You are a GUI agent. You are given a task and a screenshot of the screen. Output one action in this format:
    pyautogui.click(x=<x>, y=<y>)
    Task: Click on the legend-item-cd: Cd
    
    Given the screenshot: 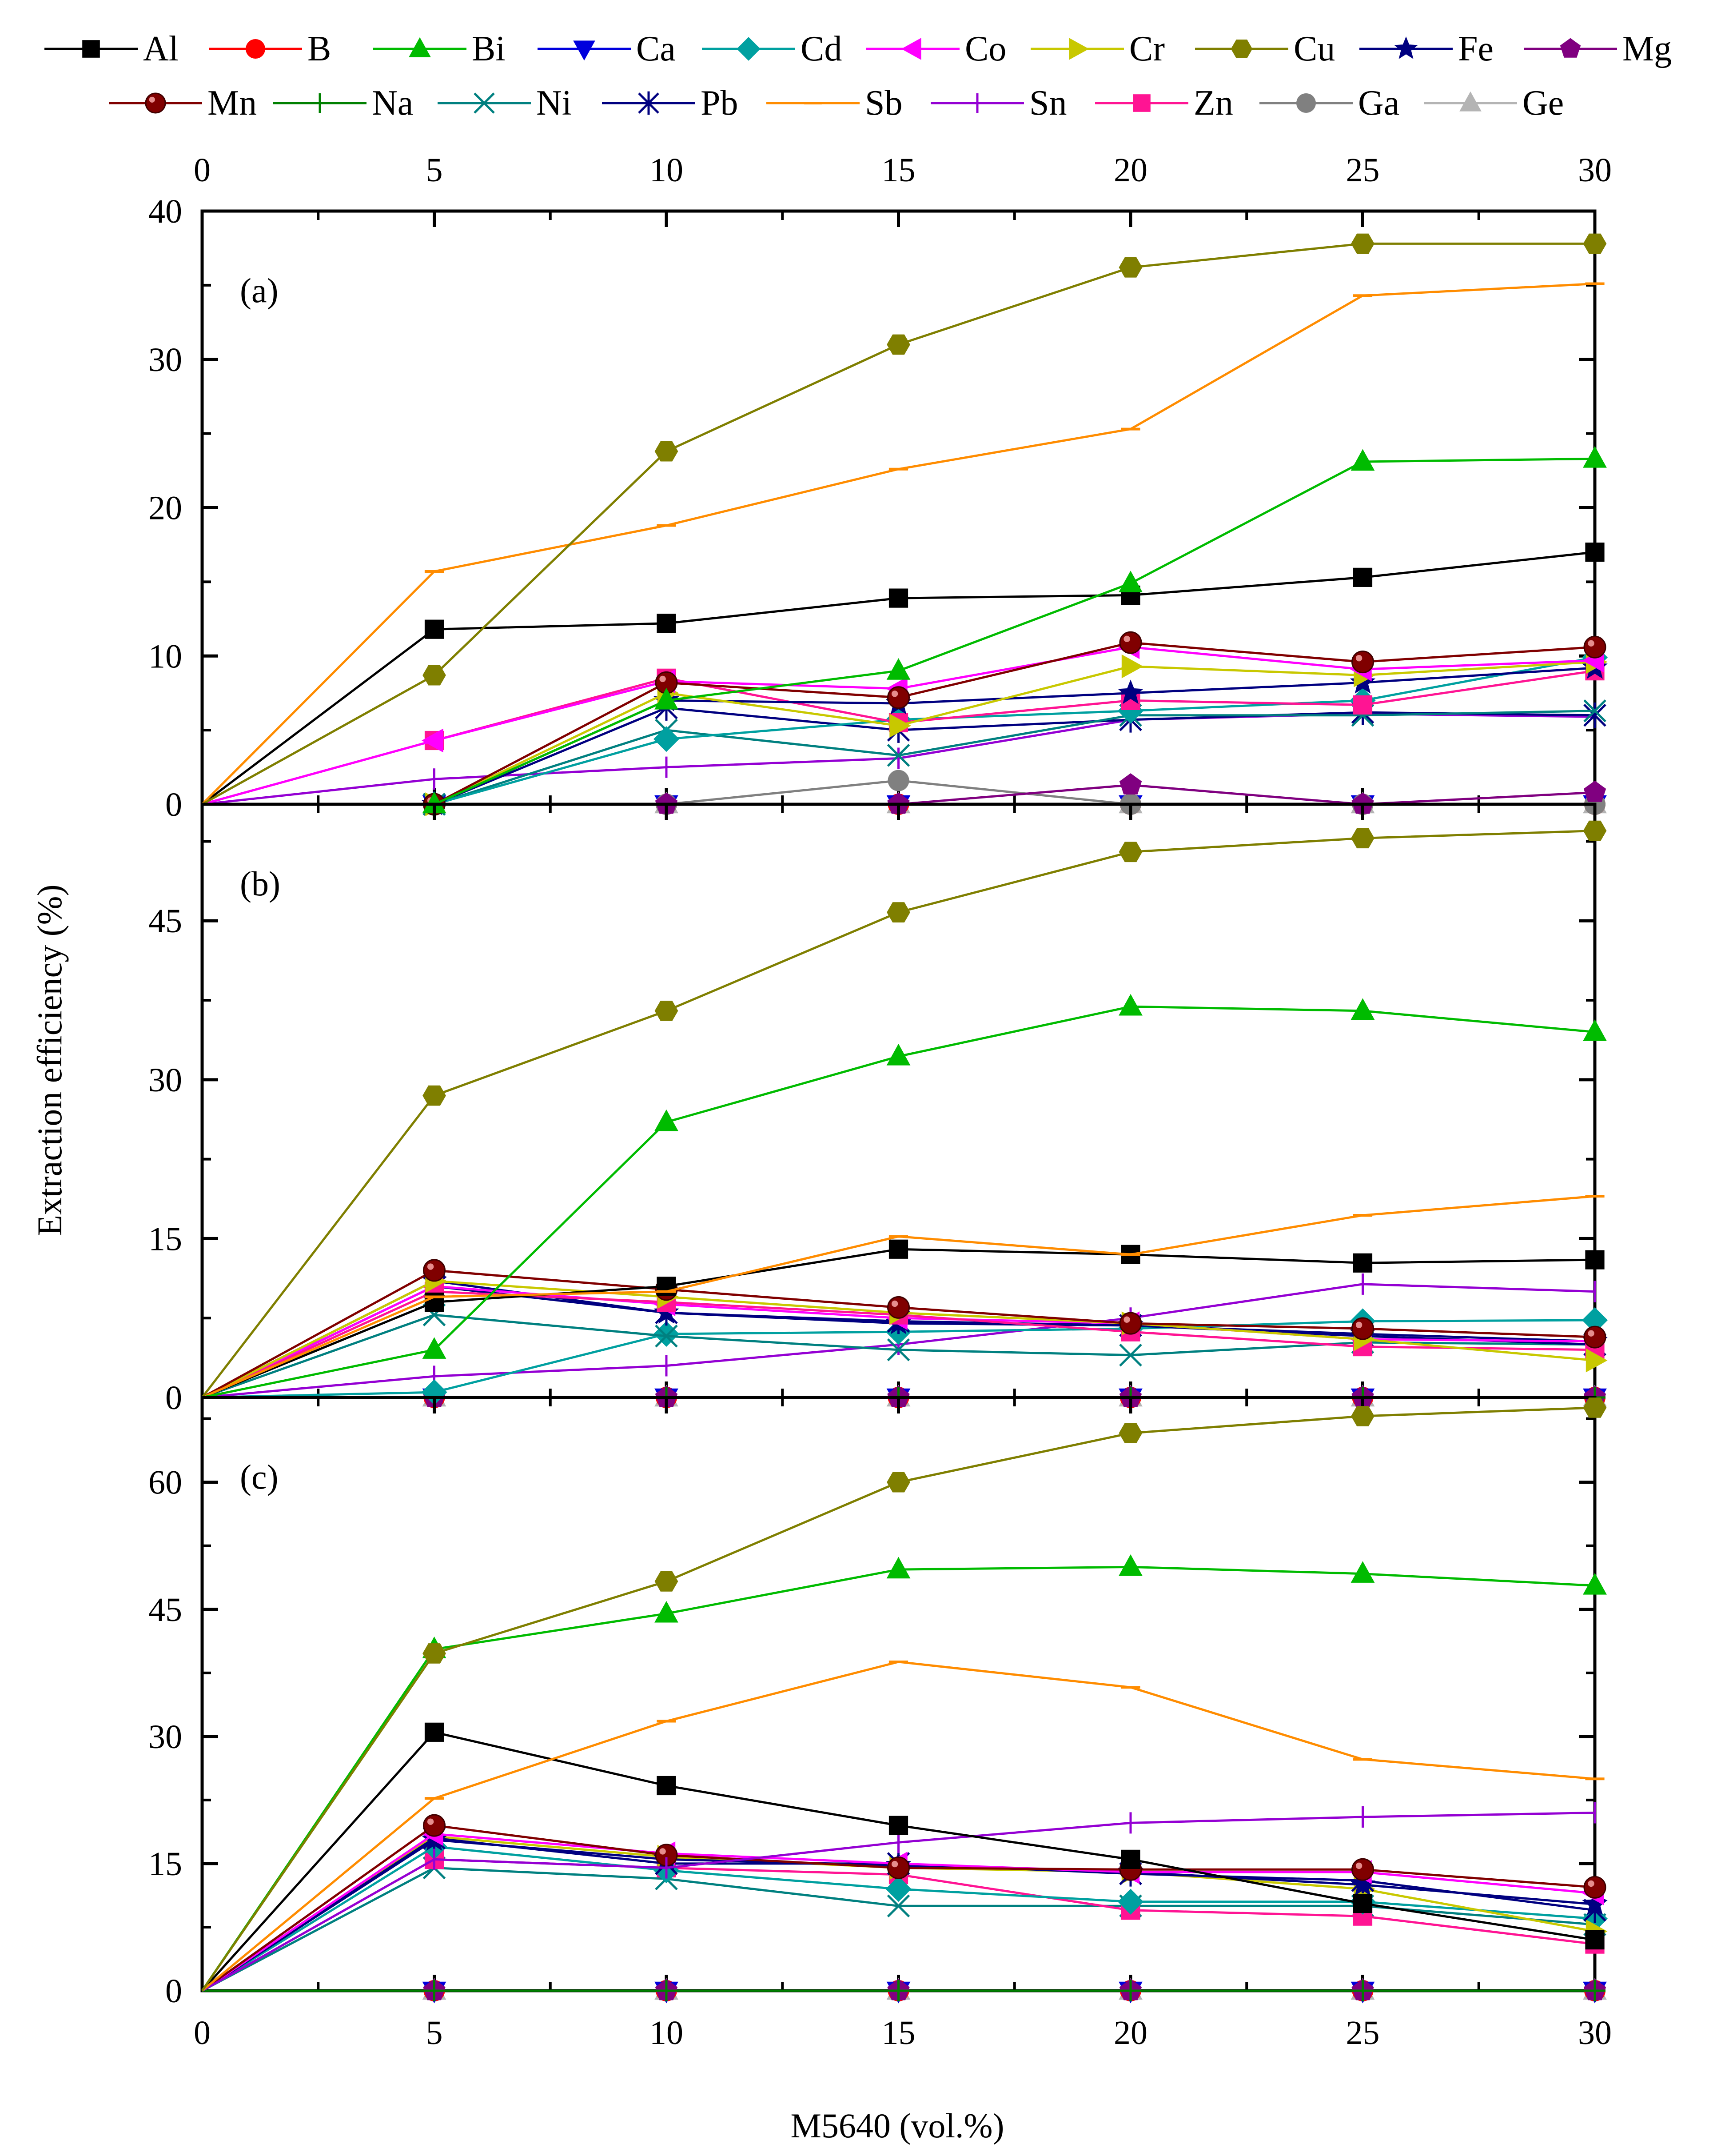 What is the action you would take?
    pyautogui.click(x=772, y=48)
    